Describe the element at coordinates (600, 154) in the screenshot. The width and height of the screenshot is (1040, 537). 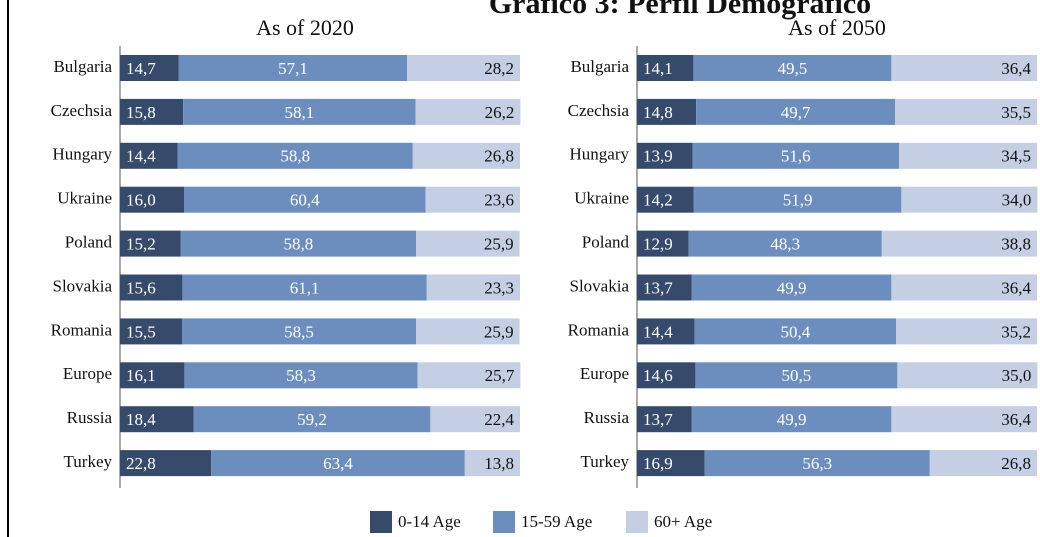
I see `category-label: Hungary` at that location.